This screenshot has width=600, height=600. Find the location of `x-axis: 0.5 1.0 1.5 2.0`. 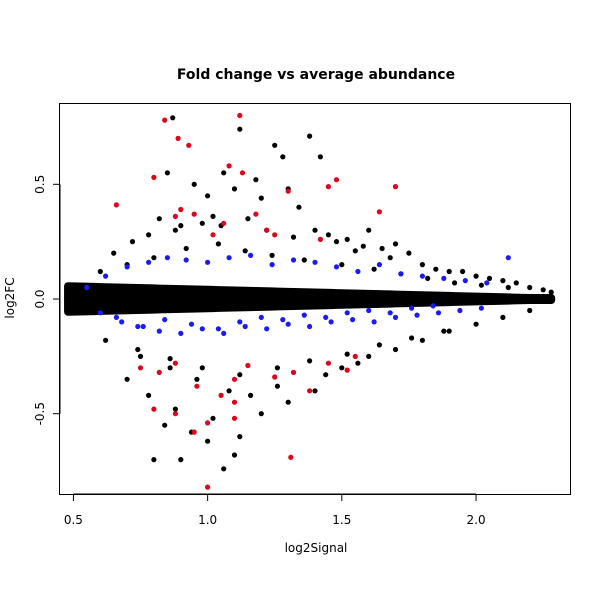

x-axis: 0.5 1.0 1.5 2.0 is located at coordinates (275, 510).